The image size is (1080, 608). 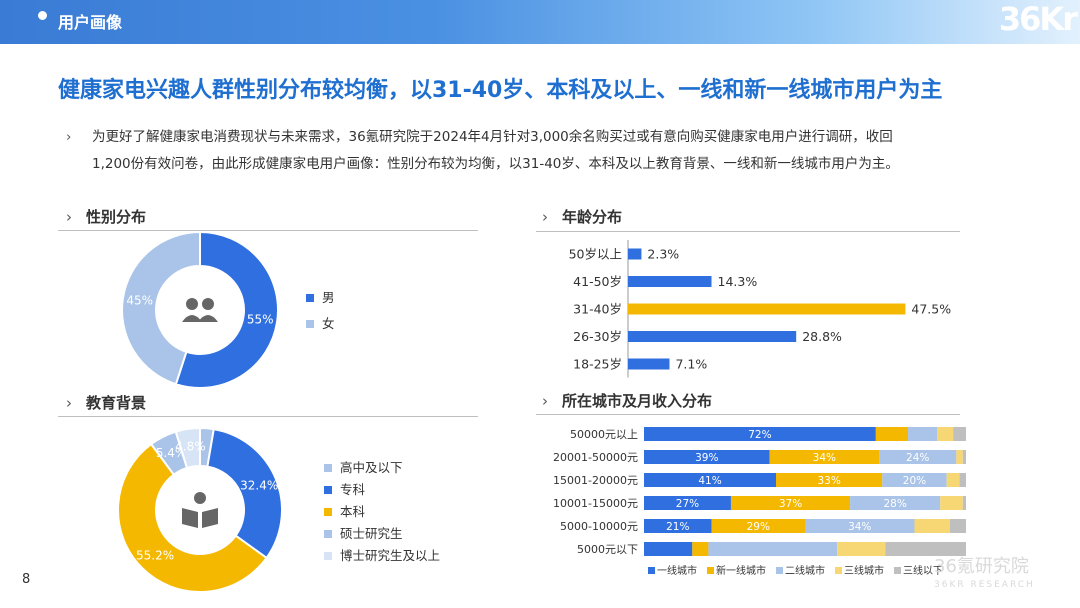 I want to click on segment-label: 20%, so click(x=914, y=481).